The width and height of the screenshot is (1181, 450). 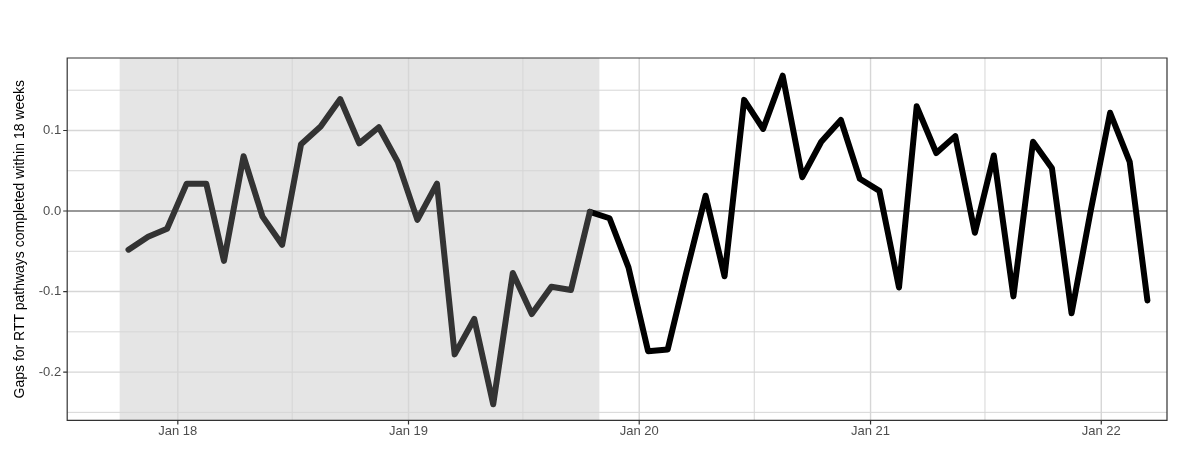 What do you see at coordinates (50, 371) in the screenshot?
I see `y-tick-label: -0.2` at bounding box center [50, 371].